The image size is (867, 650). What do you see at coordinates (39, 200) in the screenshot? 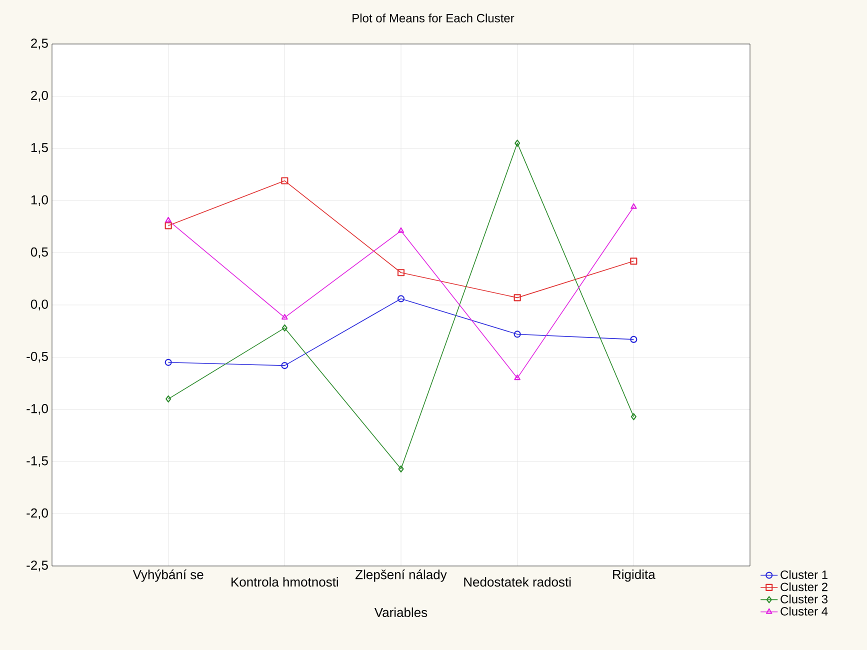
I see `y-tick-label: 1,0` at bounding box center [39, 200].